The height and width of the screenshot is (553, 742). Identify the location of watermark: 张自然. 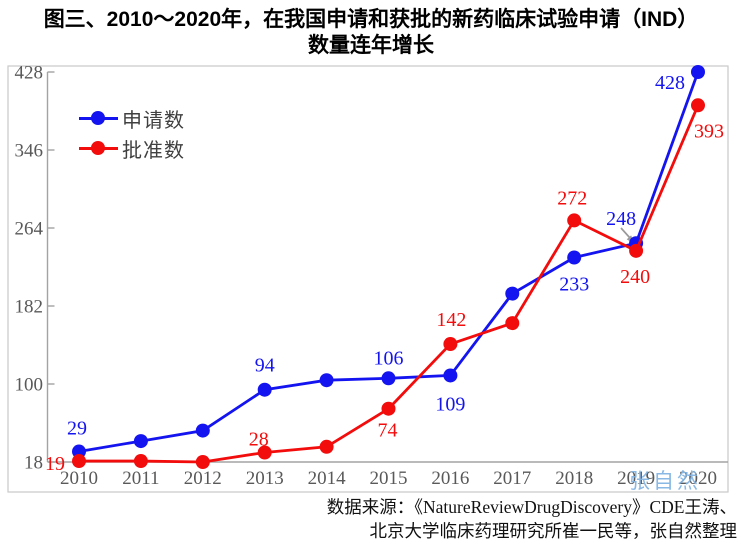
(665, 481).